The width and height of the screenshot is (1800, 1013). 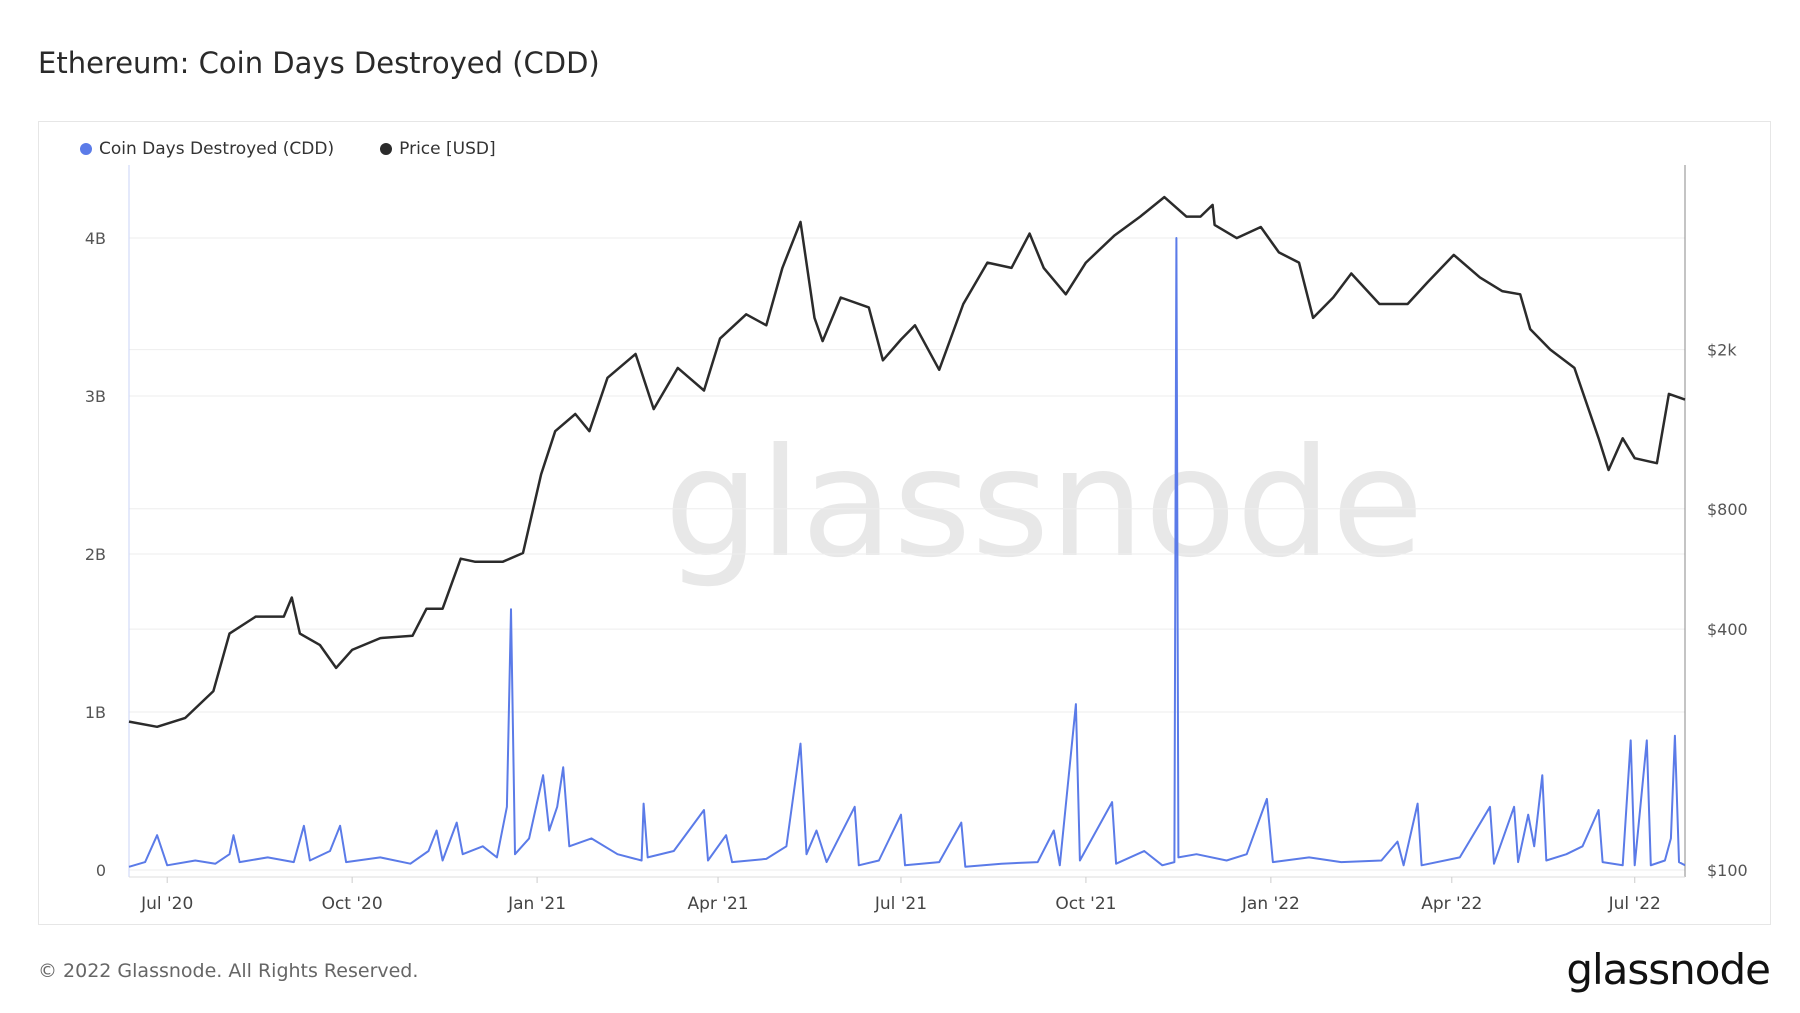 I want to click on left-tick-label: 1B, so click(x=95, y=712).